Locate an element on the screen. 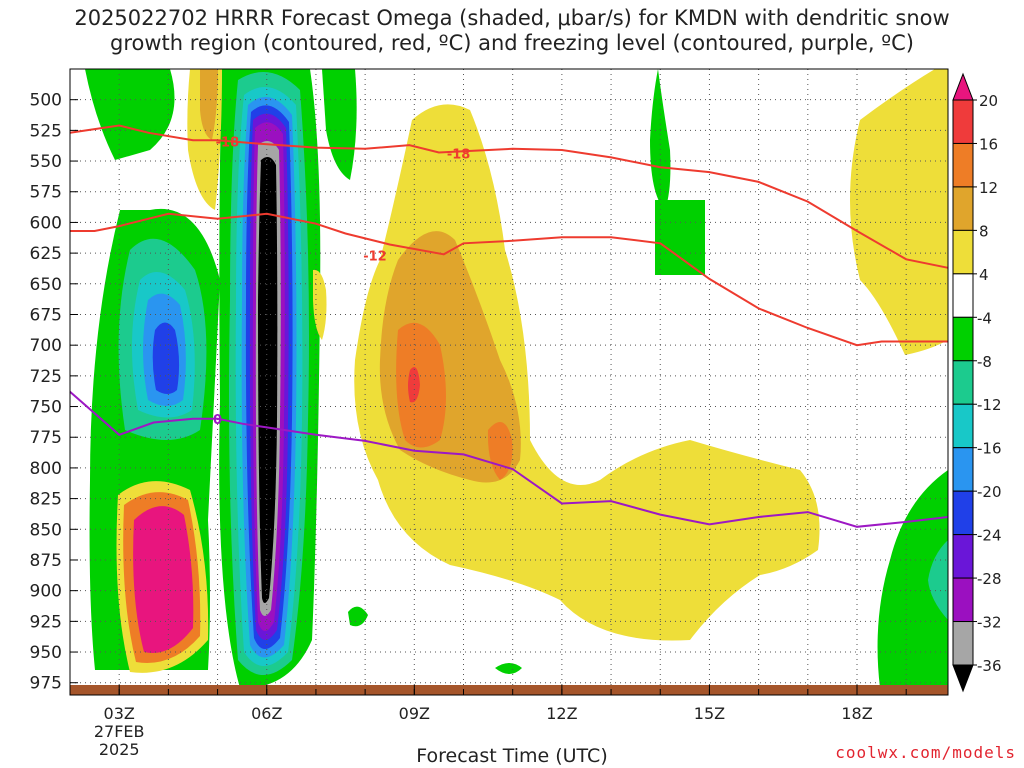 The width and height of the screenshot is (1024, 768). y-tick-label: 875 is located at coordinates (46, 561).